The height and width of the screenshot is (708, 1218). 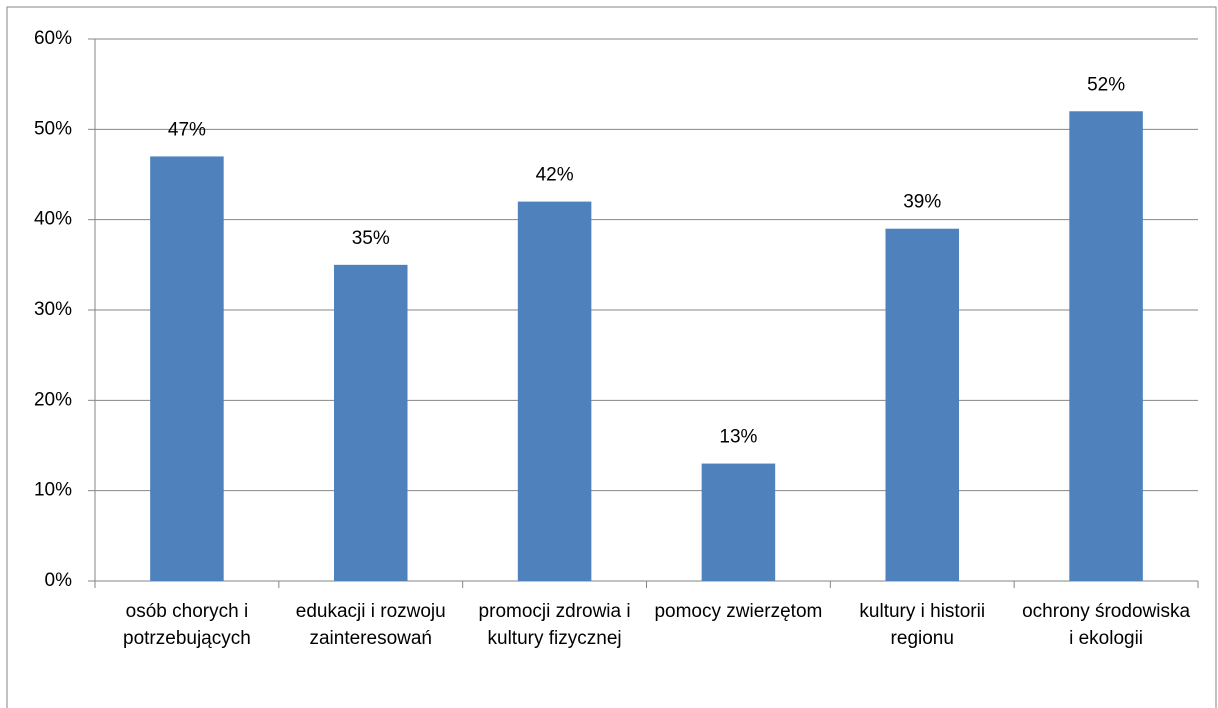 What do you see at coordinates (187, 625) in the screenshot?
I see `x-tick-label: osób chorych i potrzebujących` at bounding box center [187, 625].